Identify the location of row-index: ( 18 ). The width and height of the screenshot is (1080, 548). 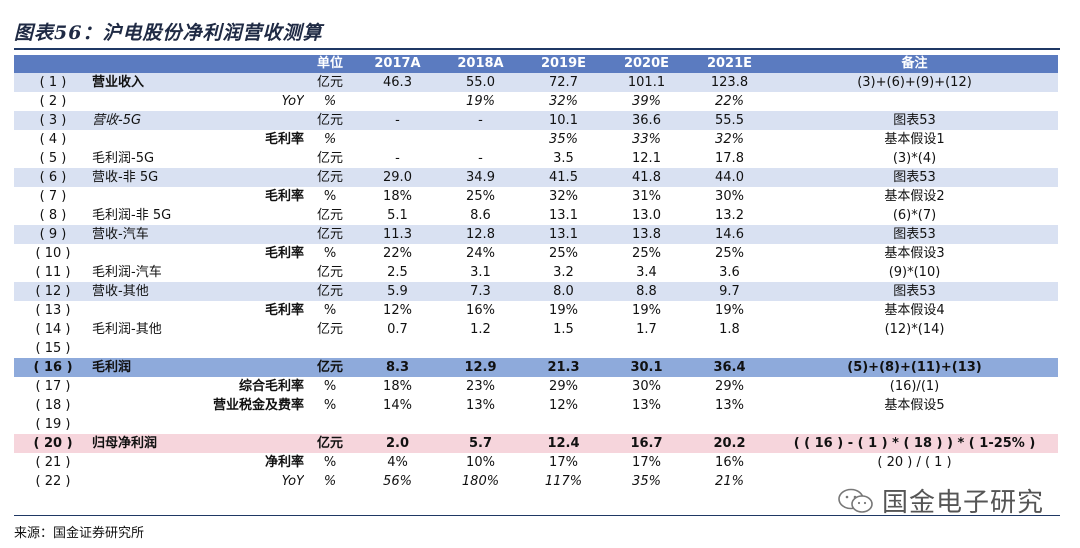
(53, 405).